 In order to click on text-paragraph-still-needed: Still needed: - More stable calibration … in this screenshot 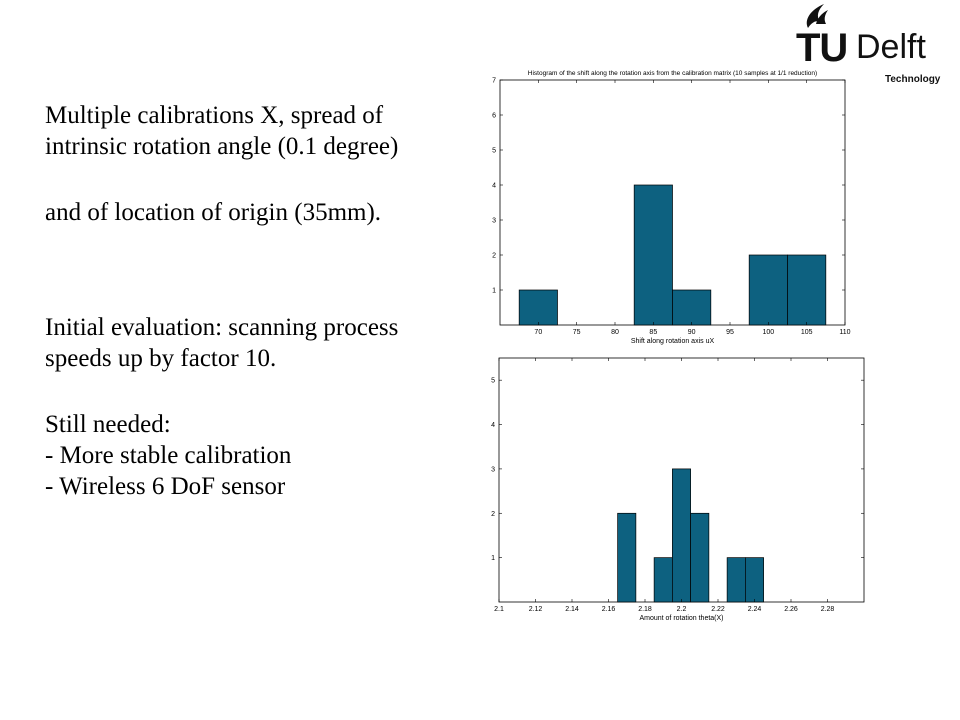, I will do `click(168, 455)`.